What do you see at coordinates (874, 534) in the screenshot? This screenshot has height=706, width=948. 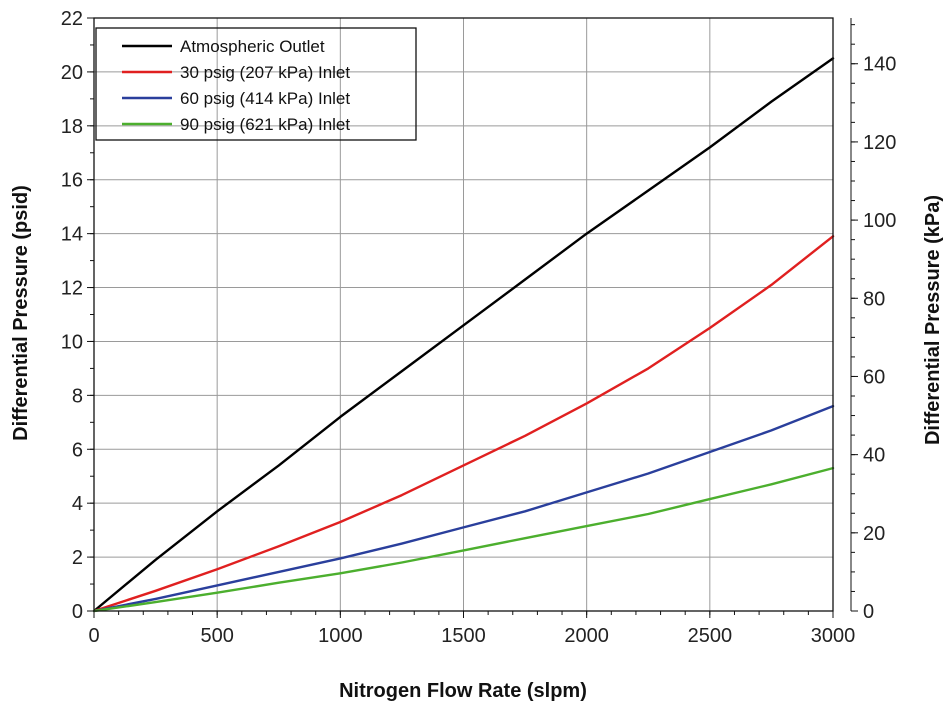 I see `y2-tick-label: 20` at bounding box center [874, 534].